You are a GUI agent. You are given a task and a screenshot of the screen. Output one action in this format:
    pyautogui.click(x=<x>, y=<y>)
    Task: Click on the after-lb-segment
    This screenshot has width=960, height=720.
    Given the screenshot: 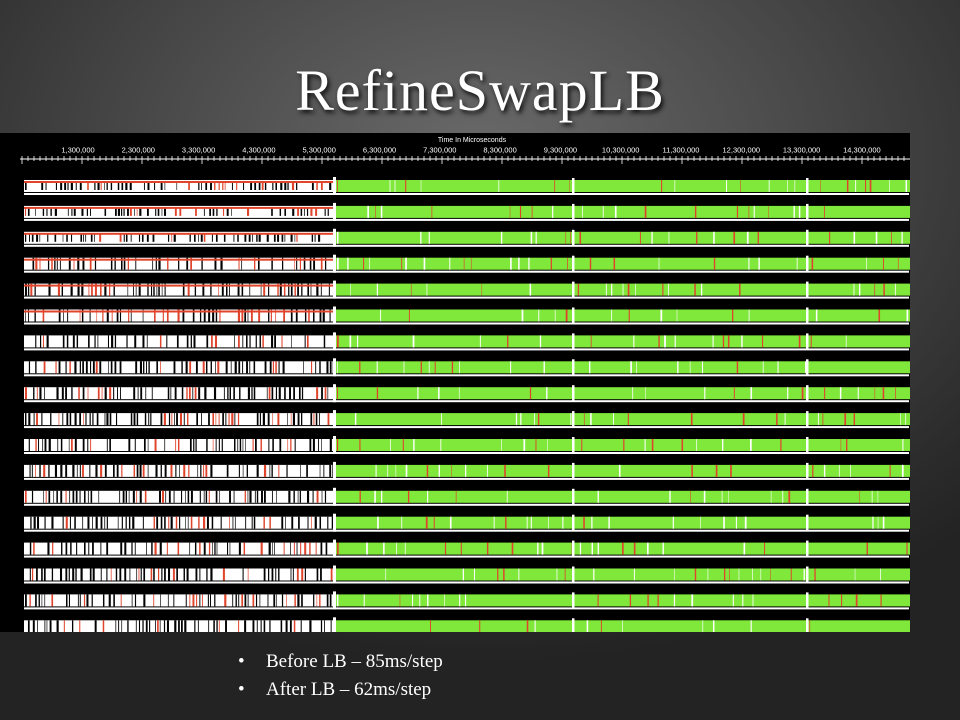 What is the action you would take?
    pyautogui.click(x=622, y=211)
    